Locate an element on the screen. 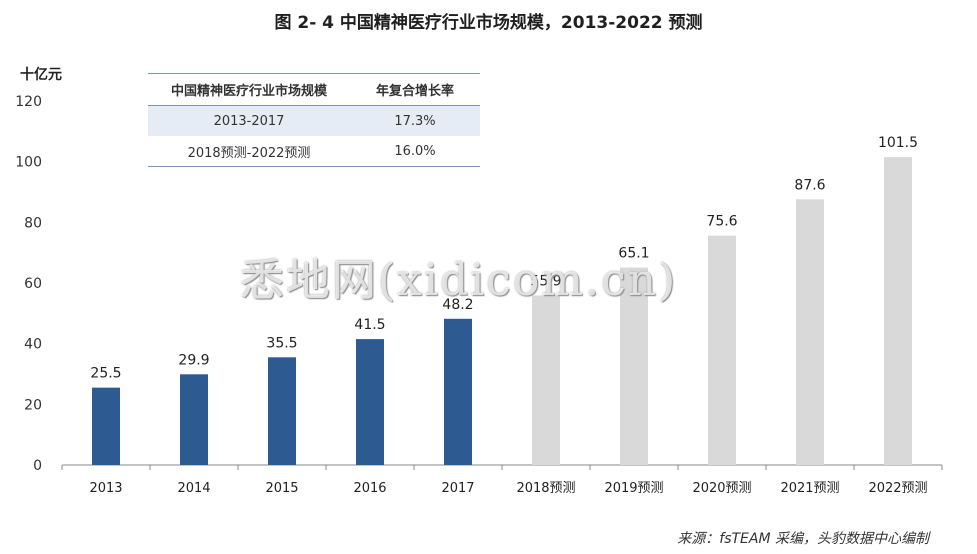 Image resolution: width=977 pixels, height=554 pixels. x-tick-label: 2022预测 is located at coordinates (897, 488).